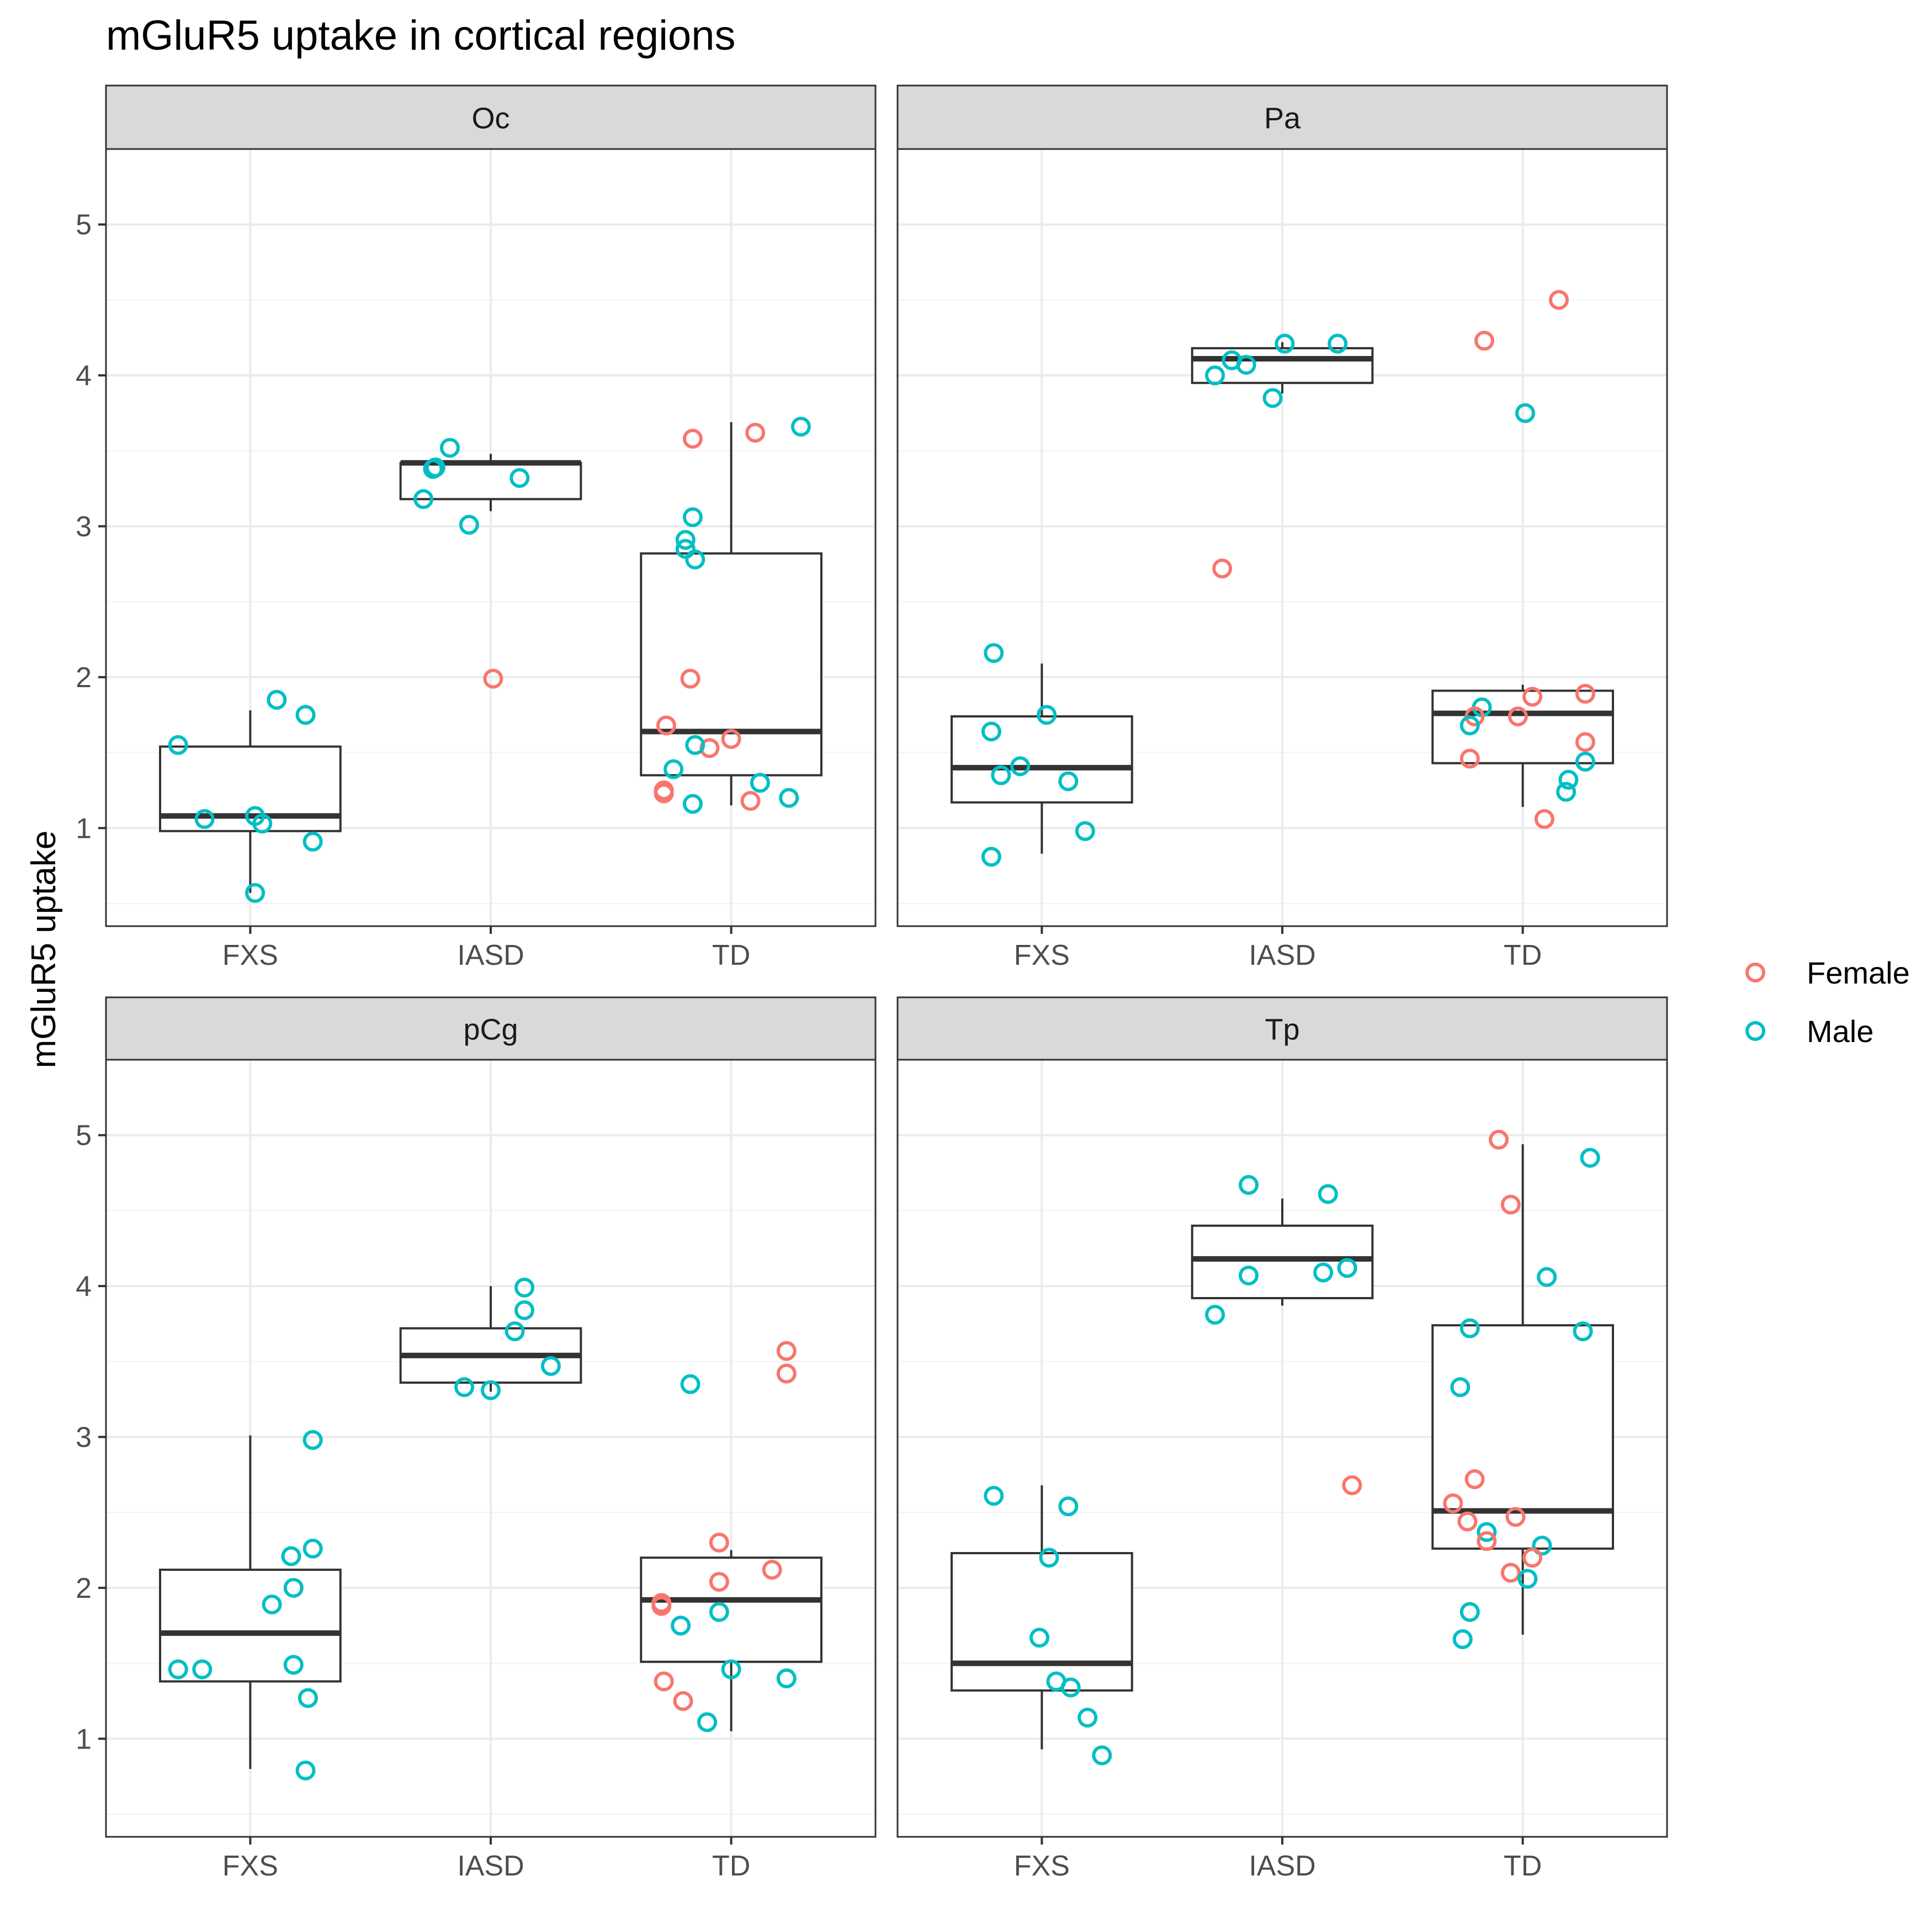  I want to click on y-tick-label: 5, so click(84, 225).